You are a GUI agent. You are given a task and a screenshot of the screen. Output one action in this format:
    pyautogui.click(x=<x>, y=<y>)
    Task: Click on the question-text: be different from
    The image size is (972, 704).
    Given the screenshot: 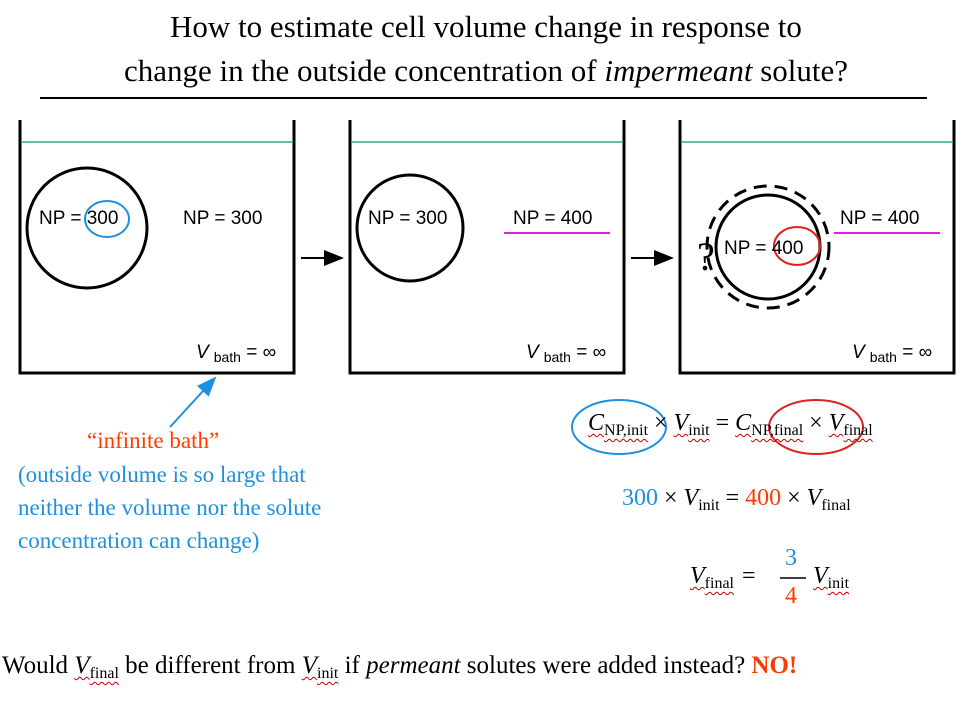 What is the action you would take?
    pyautogui.click(x=210, y=665)
    